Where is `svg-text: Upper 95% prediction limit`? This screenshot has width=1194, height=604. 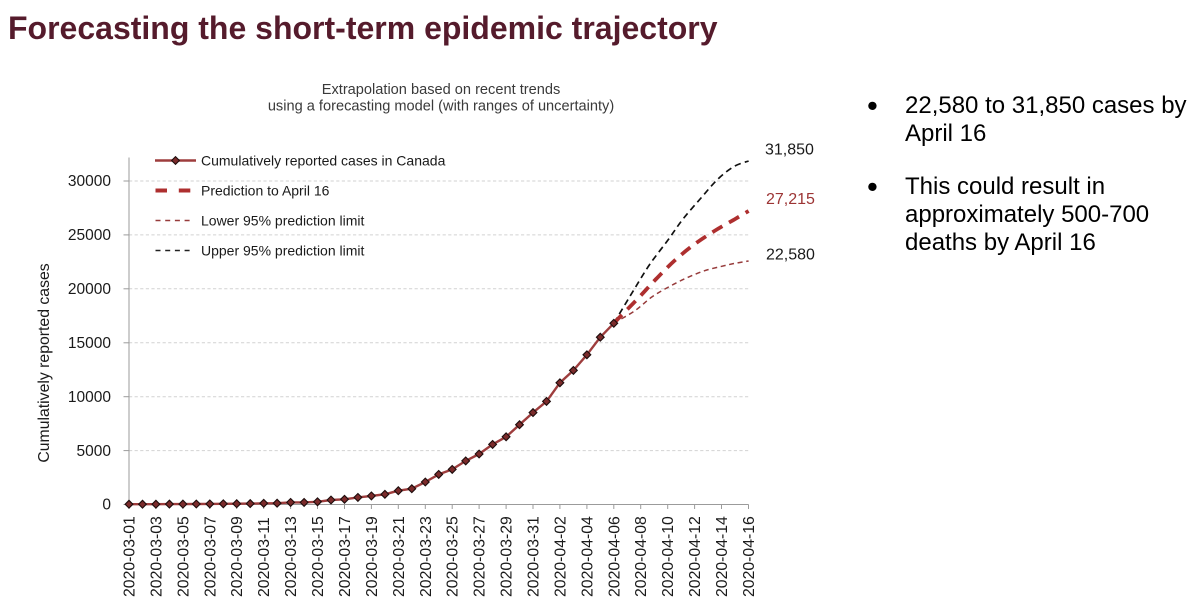 svg-text: Upper 95% prediction limit is located at coordinates (283, 251).